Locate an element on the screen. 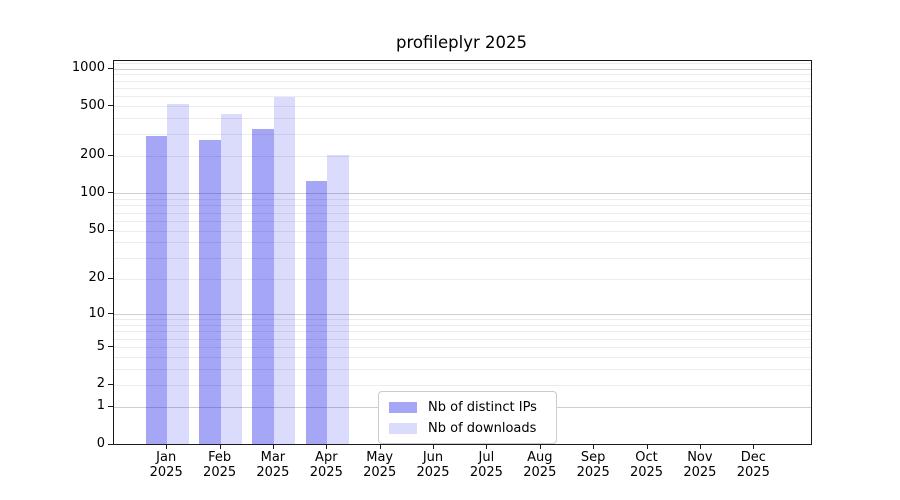  bar-distinct-ips-Feb 2025 is located at coordinates (210, 292).